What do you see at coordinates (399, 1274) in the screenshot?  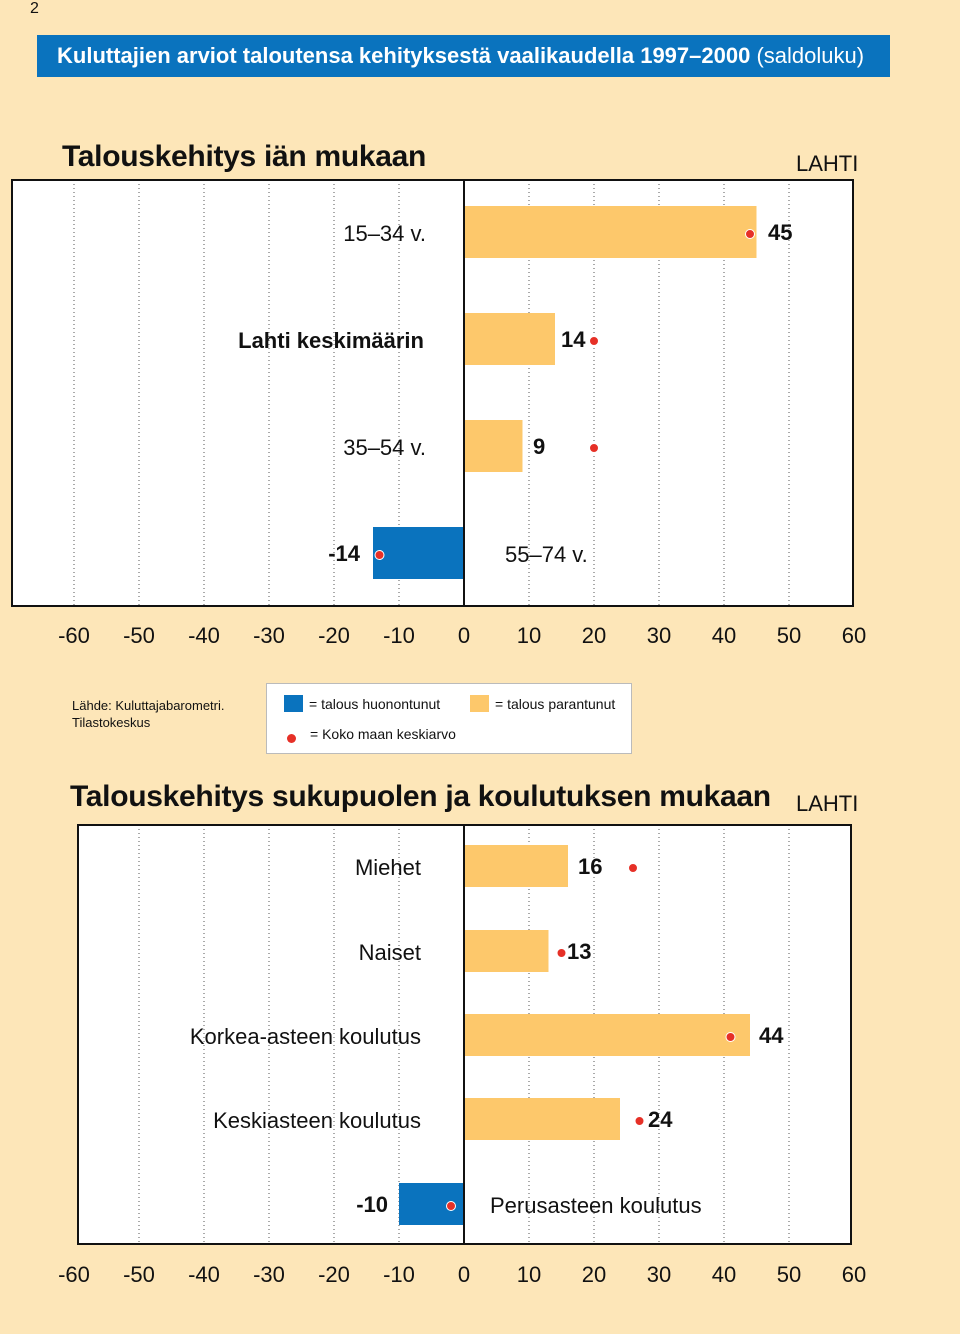 I see `gender-education-tick-label: -10` at bounding box center [399, 1274].